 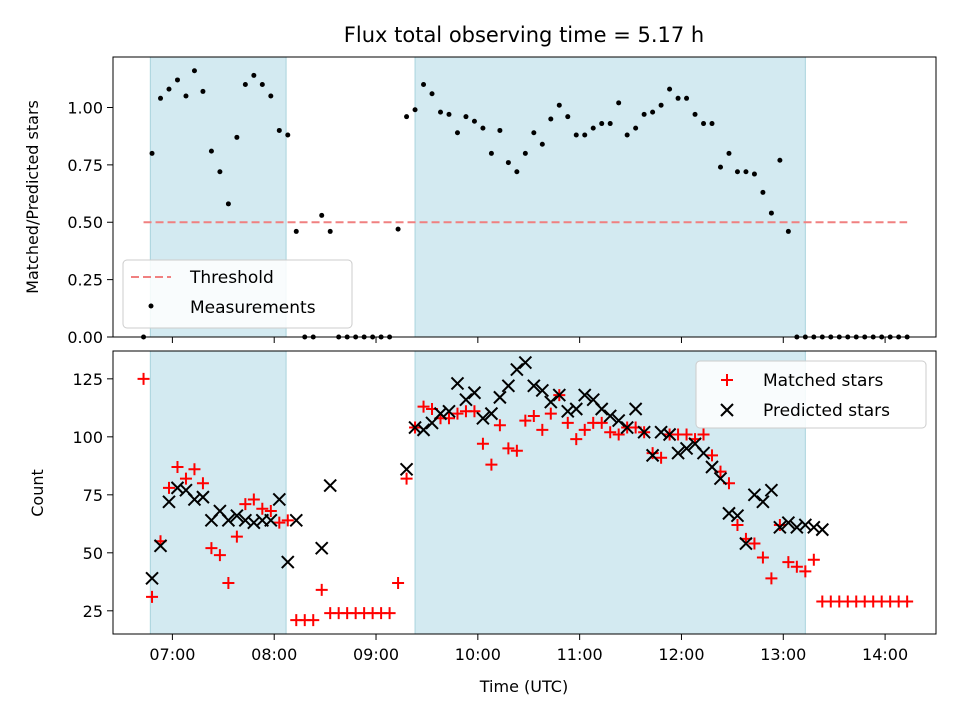 I want to click on x-axis-label: Time (UTC), so click(x=523, y=686).